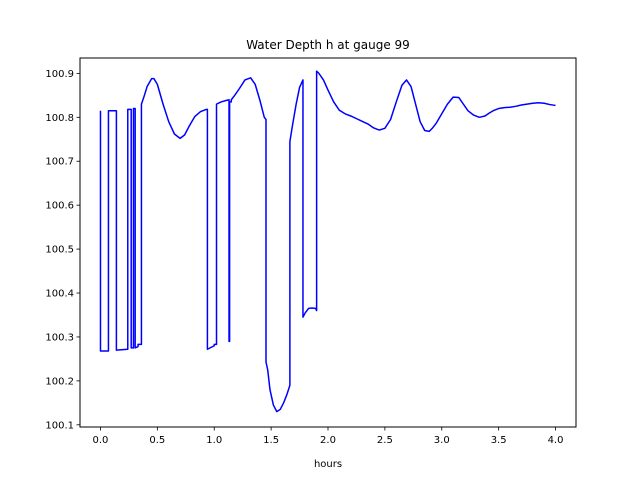 The width and height of the screenshot is (640, 480). What do you see at coordinates (59, 206) in the screenshot?
I see `y-tick-label: 100.6` at bounding box center [59, 206].